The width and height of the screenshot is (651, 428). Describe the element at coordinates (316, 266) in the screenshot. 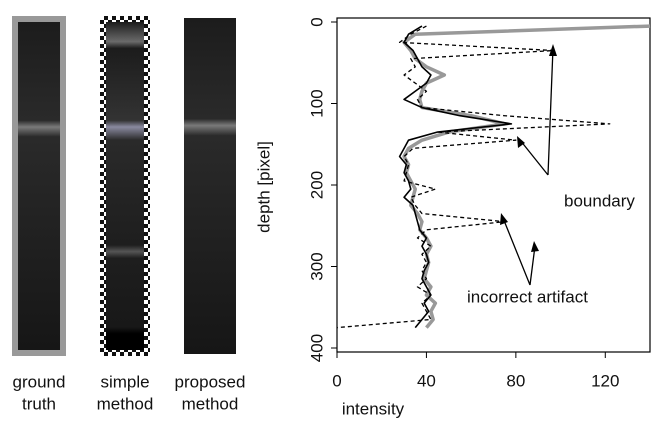

I see `y-tick-label: 300` at that location.